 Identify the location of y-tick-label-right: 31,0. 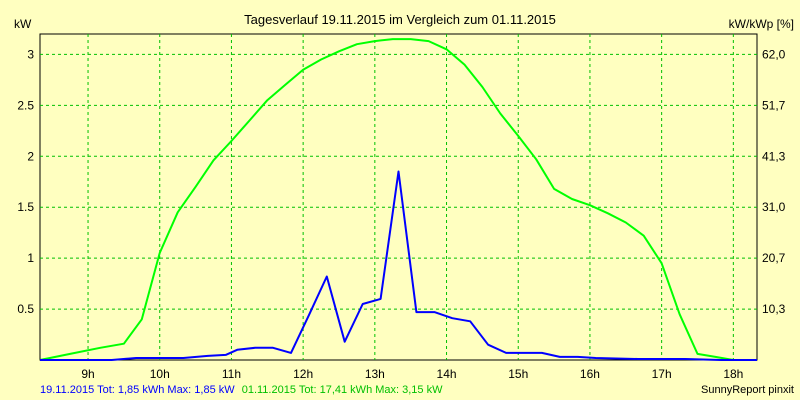
(774, 207).